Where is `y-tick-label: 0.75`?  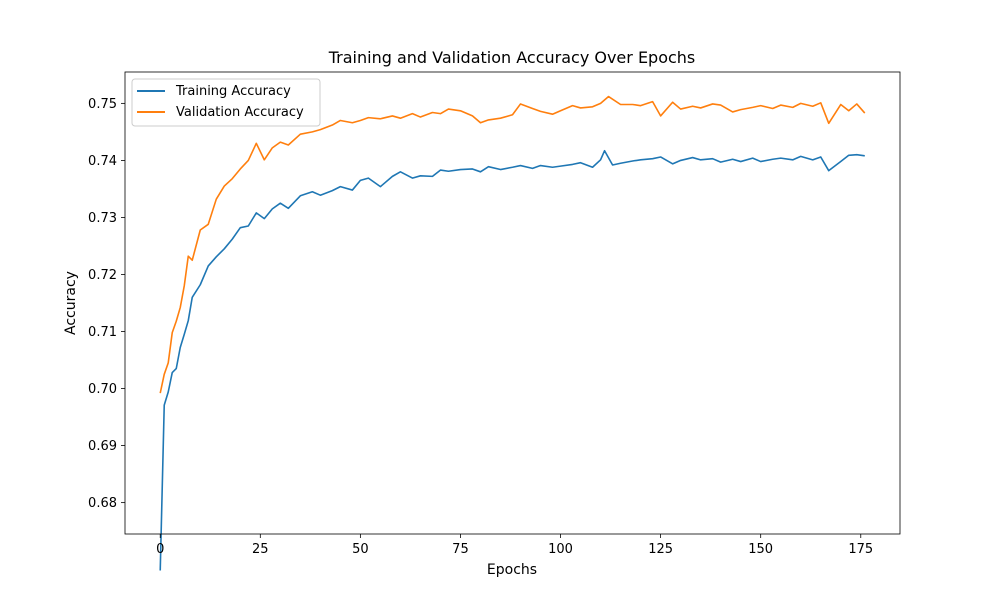
y-tick-label: 0.75 is located at coordinates (102, 104).